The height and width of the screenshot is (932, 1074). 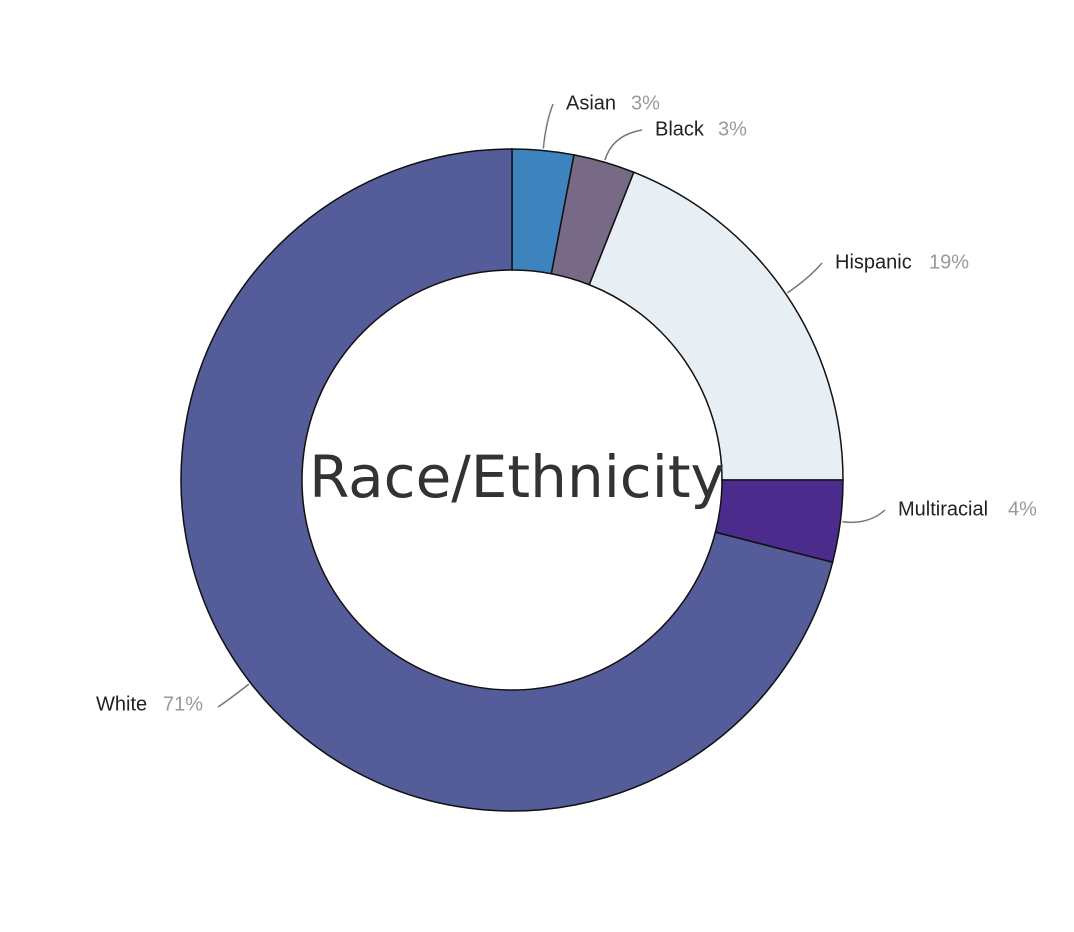 What do you see at coordinates (943, 509) in the screenshot?
I see `slice-label-multiracial: Multiracial` at bounding box center [943, 509].